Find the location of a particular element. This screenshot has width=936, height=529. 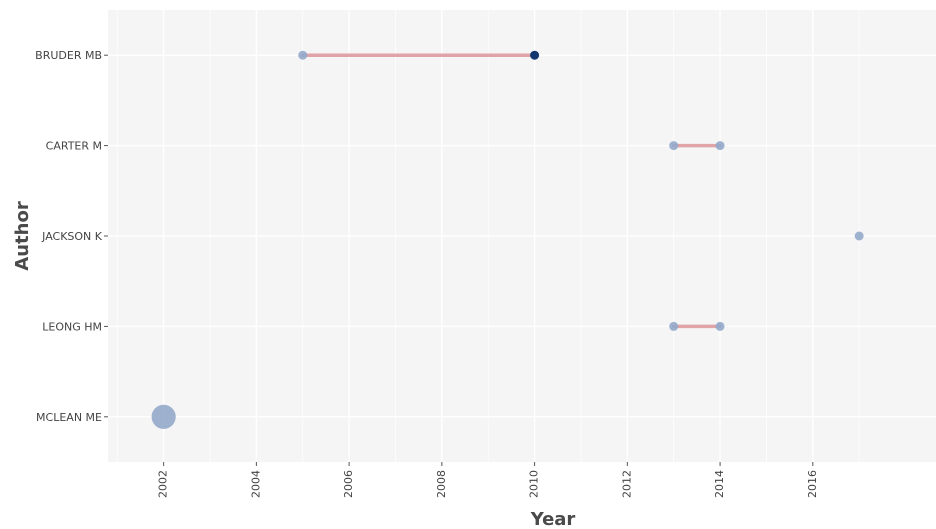

y-tick-label: CARTER M is located at coordinates (74, 146).